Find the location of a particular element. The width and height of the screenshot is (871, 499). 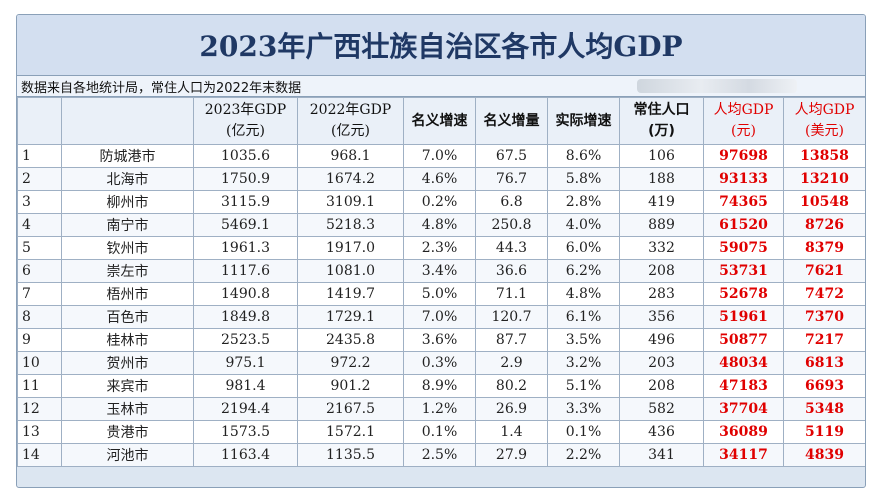

cell-gdp2022: 1729.1 is located at coordinates (350, 317).